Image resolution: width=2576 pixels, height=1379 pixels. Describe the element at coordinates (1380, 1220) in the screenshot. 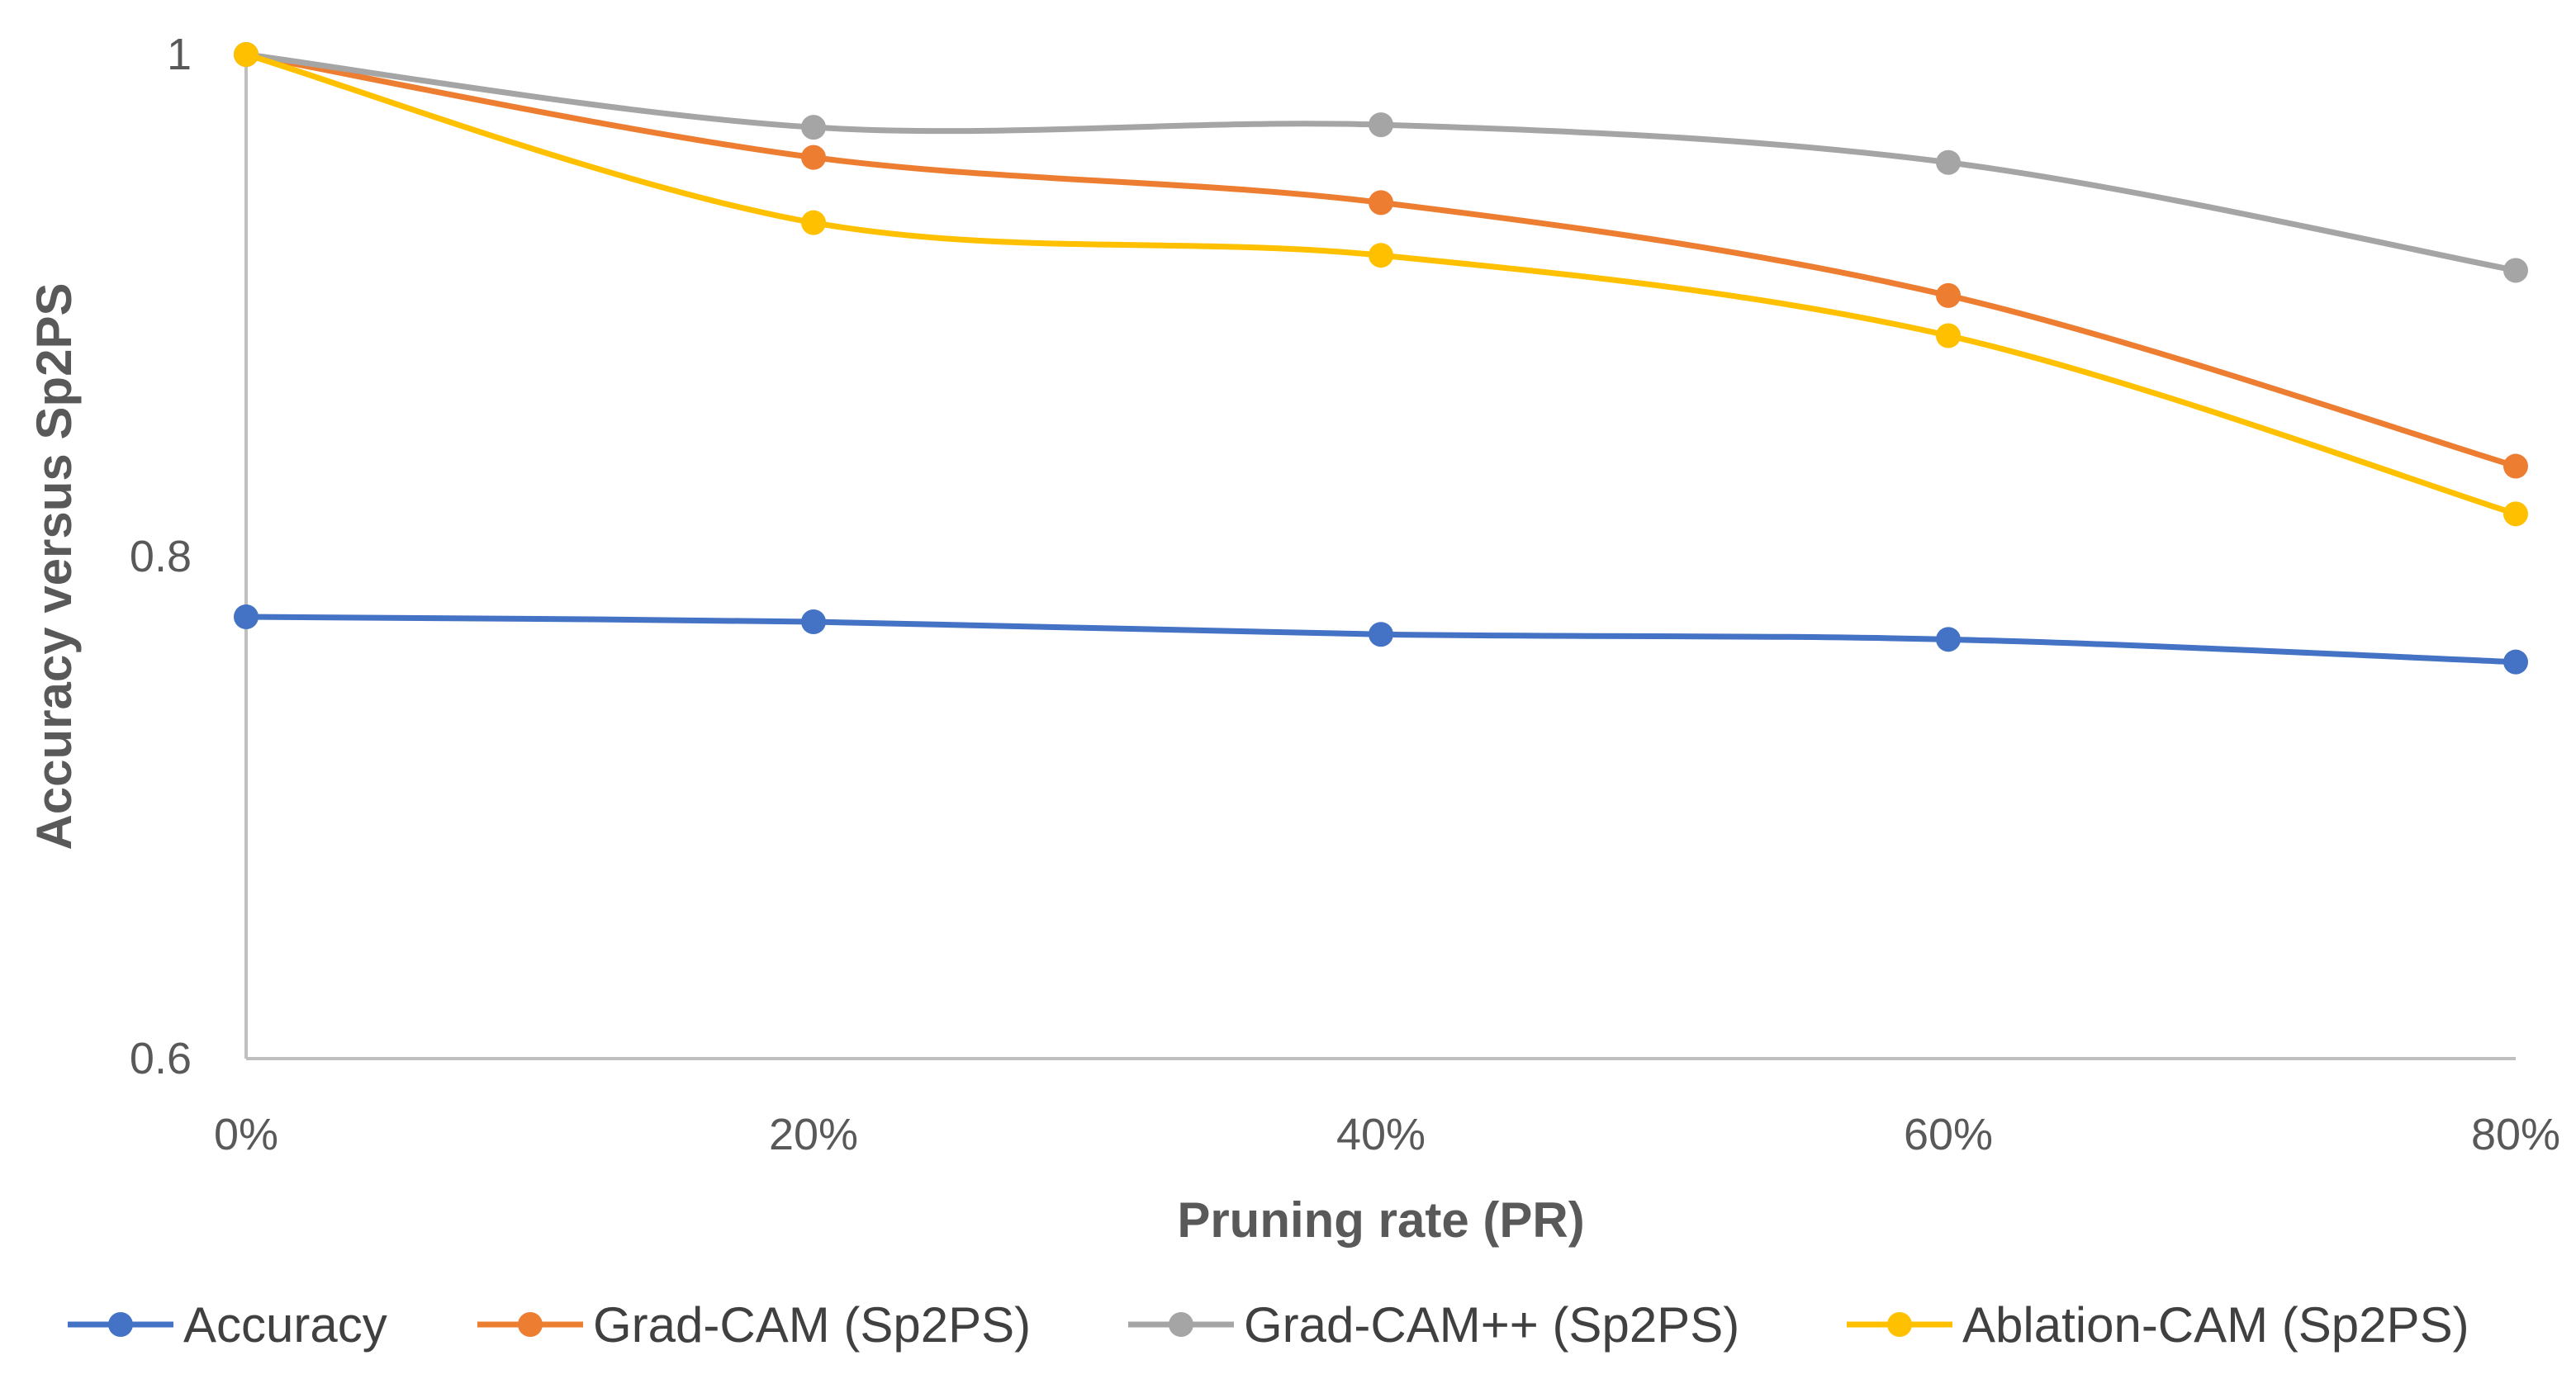

I see `x-axis-title: Pruning rate (PR)` at that location.